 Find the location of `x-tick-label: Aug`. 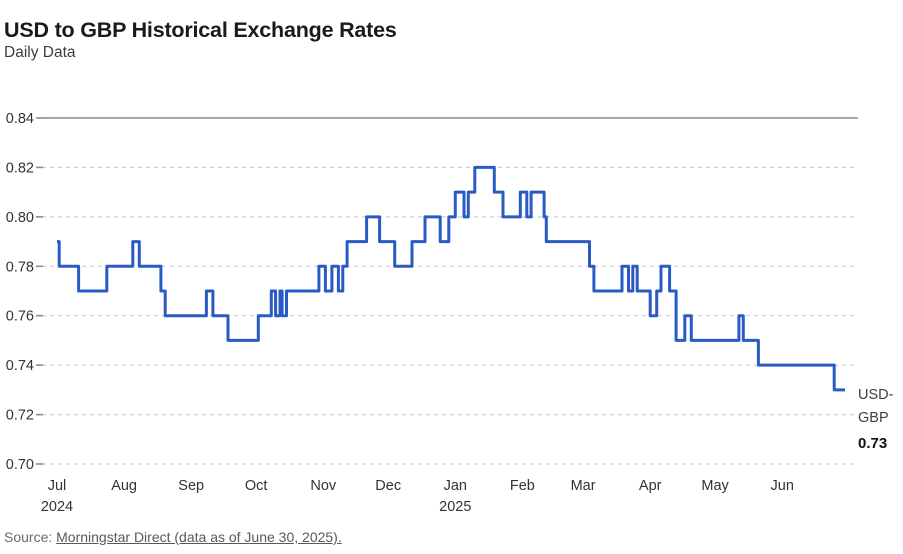

x-tick-label: Aug is located at coordinates (124, 486).